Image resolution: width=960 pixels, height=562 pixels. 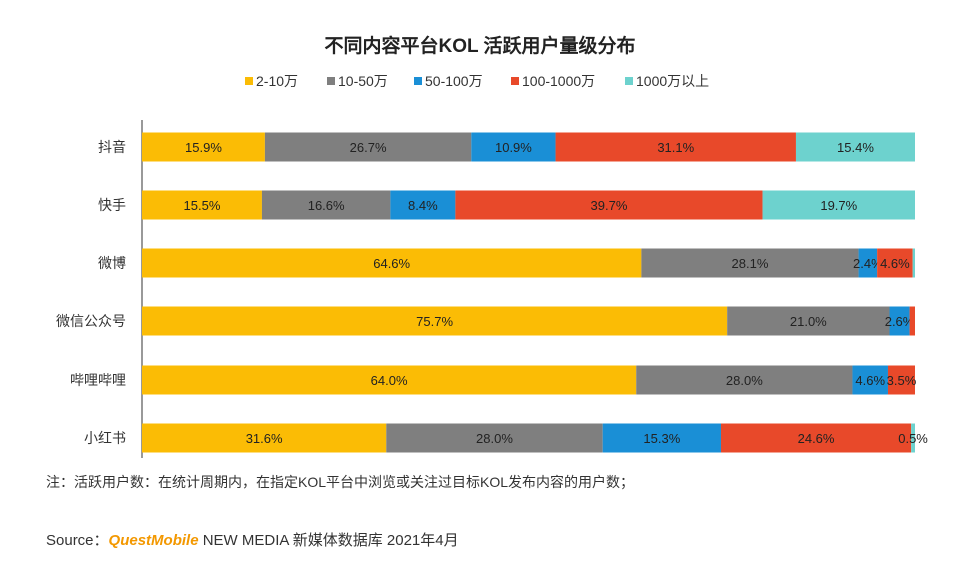 What do you see at coordinates (479, 45) in the screenshot?
I see `chart-title: 不同内容平台KOL 活跃用户量级分布` at bounding box center [479, 45].